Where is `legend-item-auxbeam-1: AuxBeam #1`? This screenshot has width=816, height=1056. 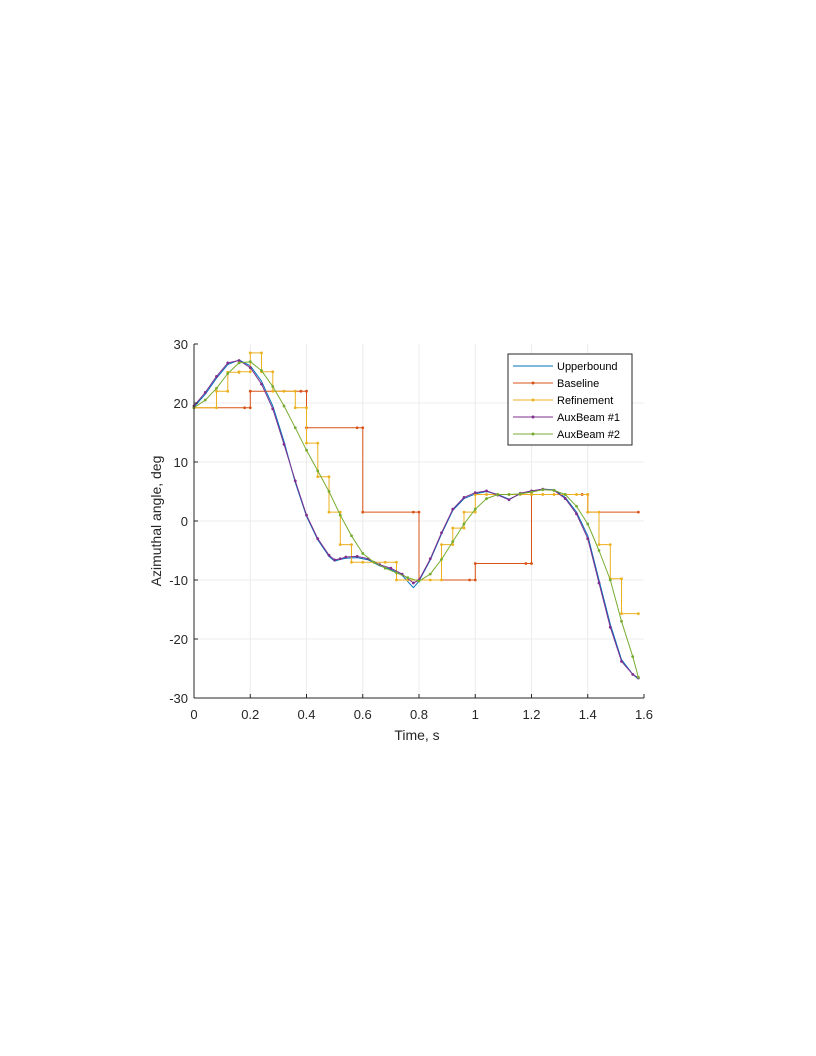 legend-item-auxbeam-1: AuxBeam #1 is located at coordinates (566, 418).